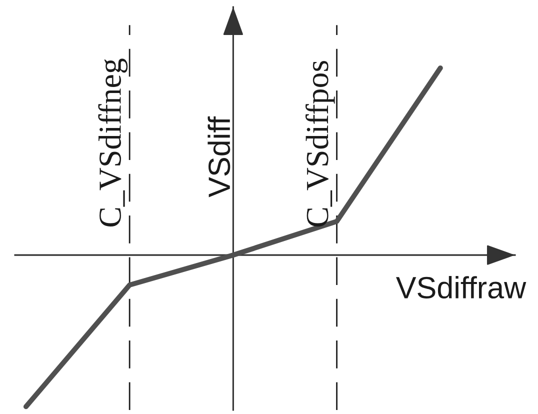  Describe the element at coordinates (461, 287) in the screenshot. I see `x-axis-title: VSdiffraw` at that location.